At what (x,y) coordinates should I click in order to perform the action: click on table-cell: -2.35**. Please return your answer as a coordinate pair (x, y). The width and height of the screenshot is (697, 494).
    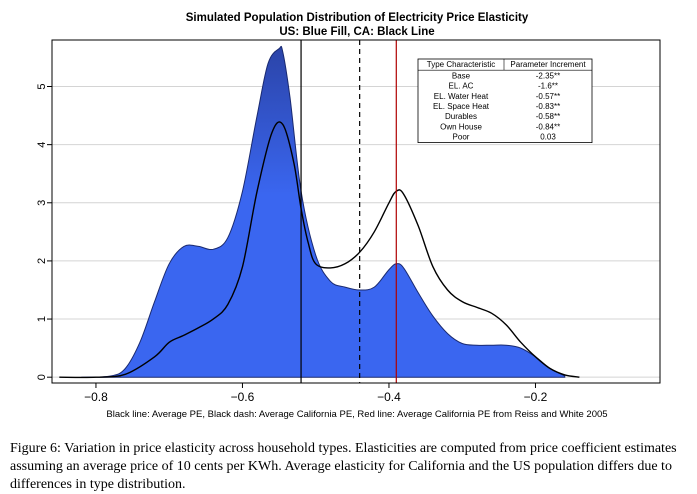
    Looking at the image, I should click on (548, 75).